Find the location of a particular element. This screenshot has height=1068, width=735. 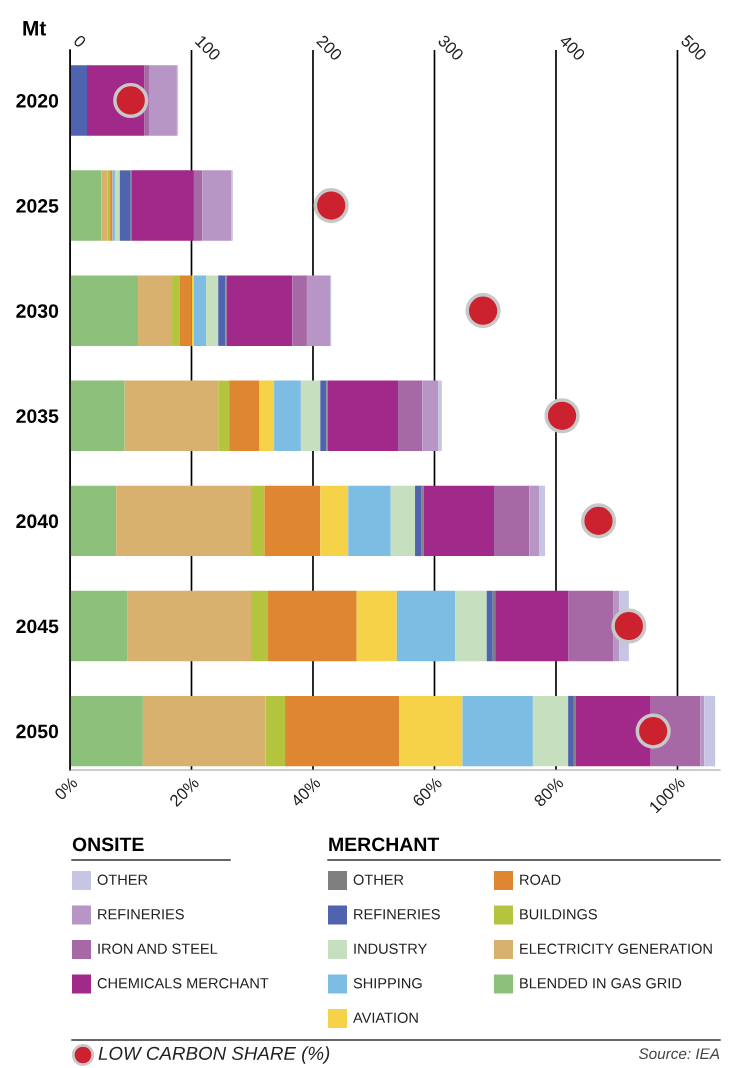

x-tick-label: 500 is located at coordinates (694, 48).